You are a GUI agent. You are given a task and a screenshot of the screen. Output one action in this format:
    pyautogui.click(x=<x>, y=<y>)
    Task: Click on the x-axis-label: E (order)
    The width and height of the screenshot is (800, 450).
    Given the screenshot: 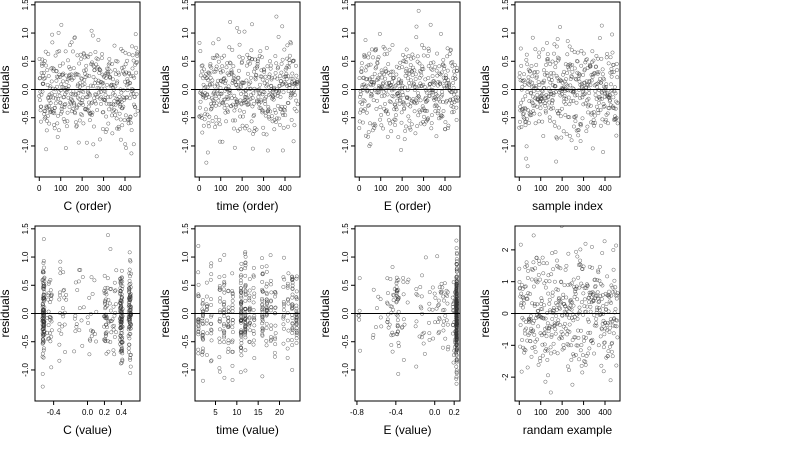 What is the action you would take?
    pyautogui.click(x=407, y=206)
    